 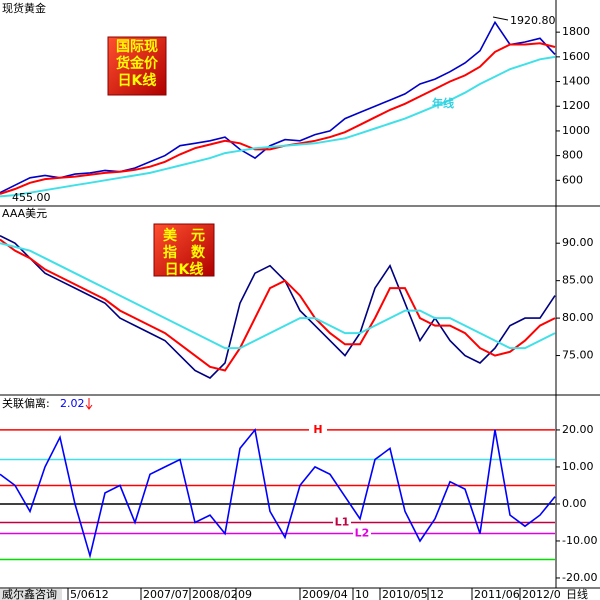 I want to click on y-tick-label: 1200, so click(x=576, y=105).